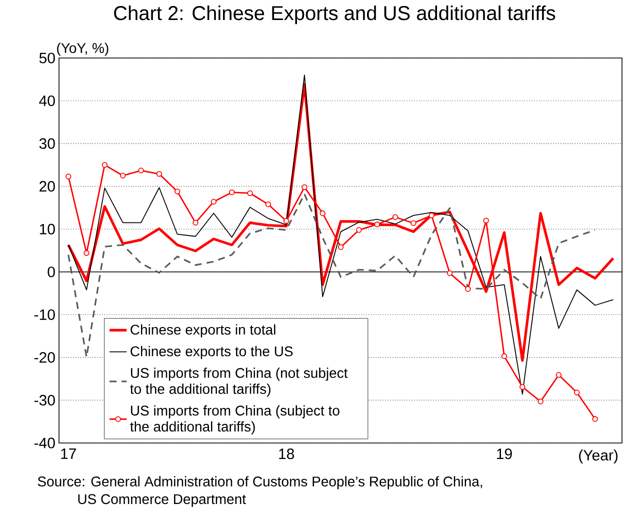 This screenshot has width=629, height=516. What do you see at coordinates (47, 186) in the screenshot?
I see `y-tick-label: 20` at bounding box center [47, 186].